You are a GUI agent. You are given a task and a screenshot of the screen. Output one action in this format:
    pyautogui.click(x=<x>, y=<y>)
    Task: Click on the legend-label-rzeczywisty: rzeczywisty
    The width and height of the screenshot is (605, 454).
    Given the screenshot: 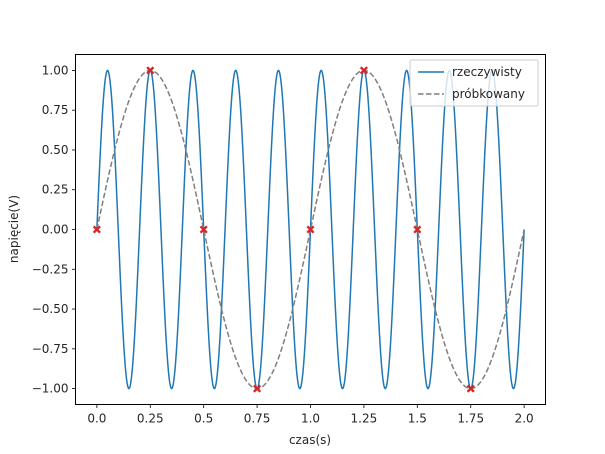 What is the action you would take?
    pyautogui.click(x=487, y=72)
    